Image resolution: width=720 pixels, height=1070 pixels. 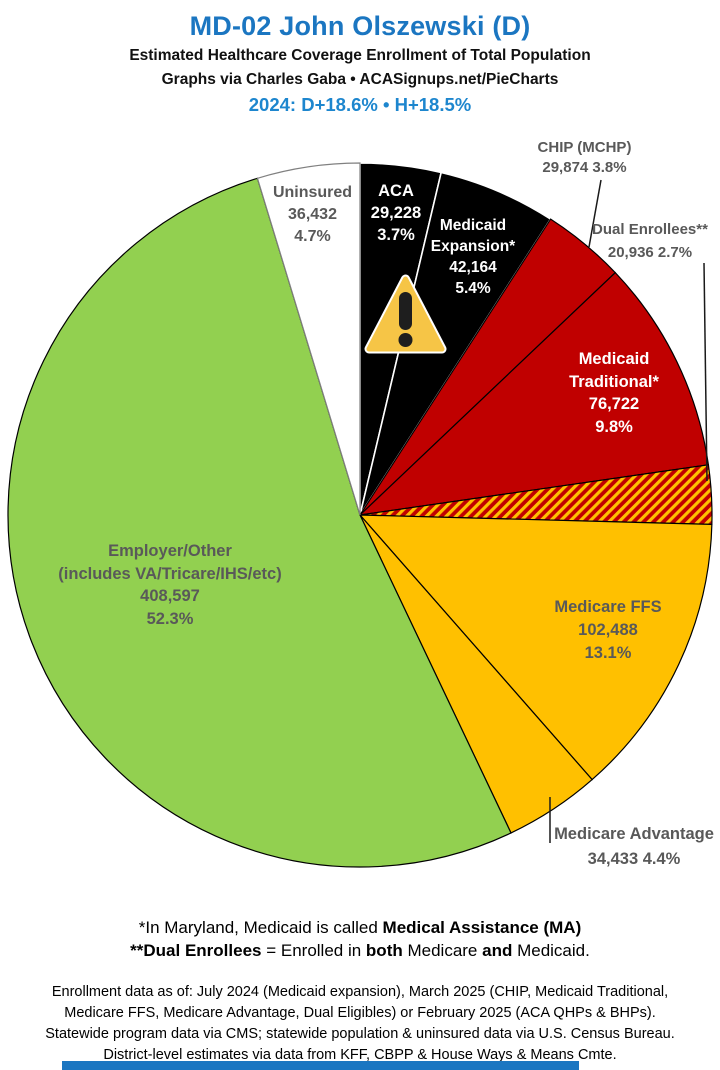 I want to click on medicare-ffs-slice-label: Medicare FFS 102,488 13.1%, so click(x=608, y=630).